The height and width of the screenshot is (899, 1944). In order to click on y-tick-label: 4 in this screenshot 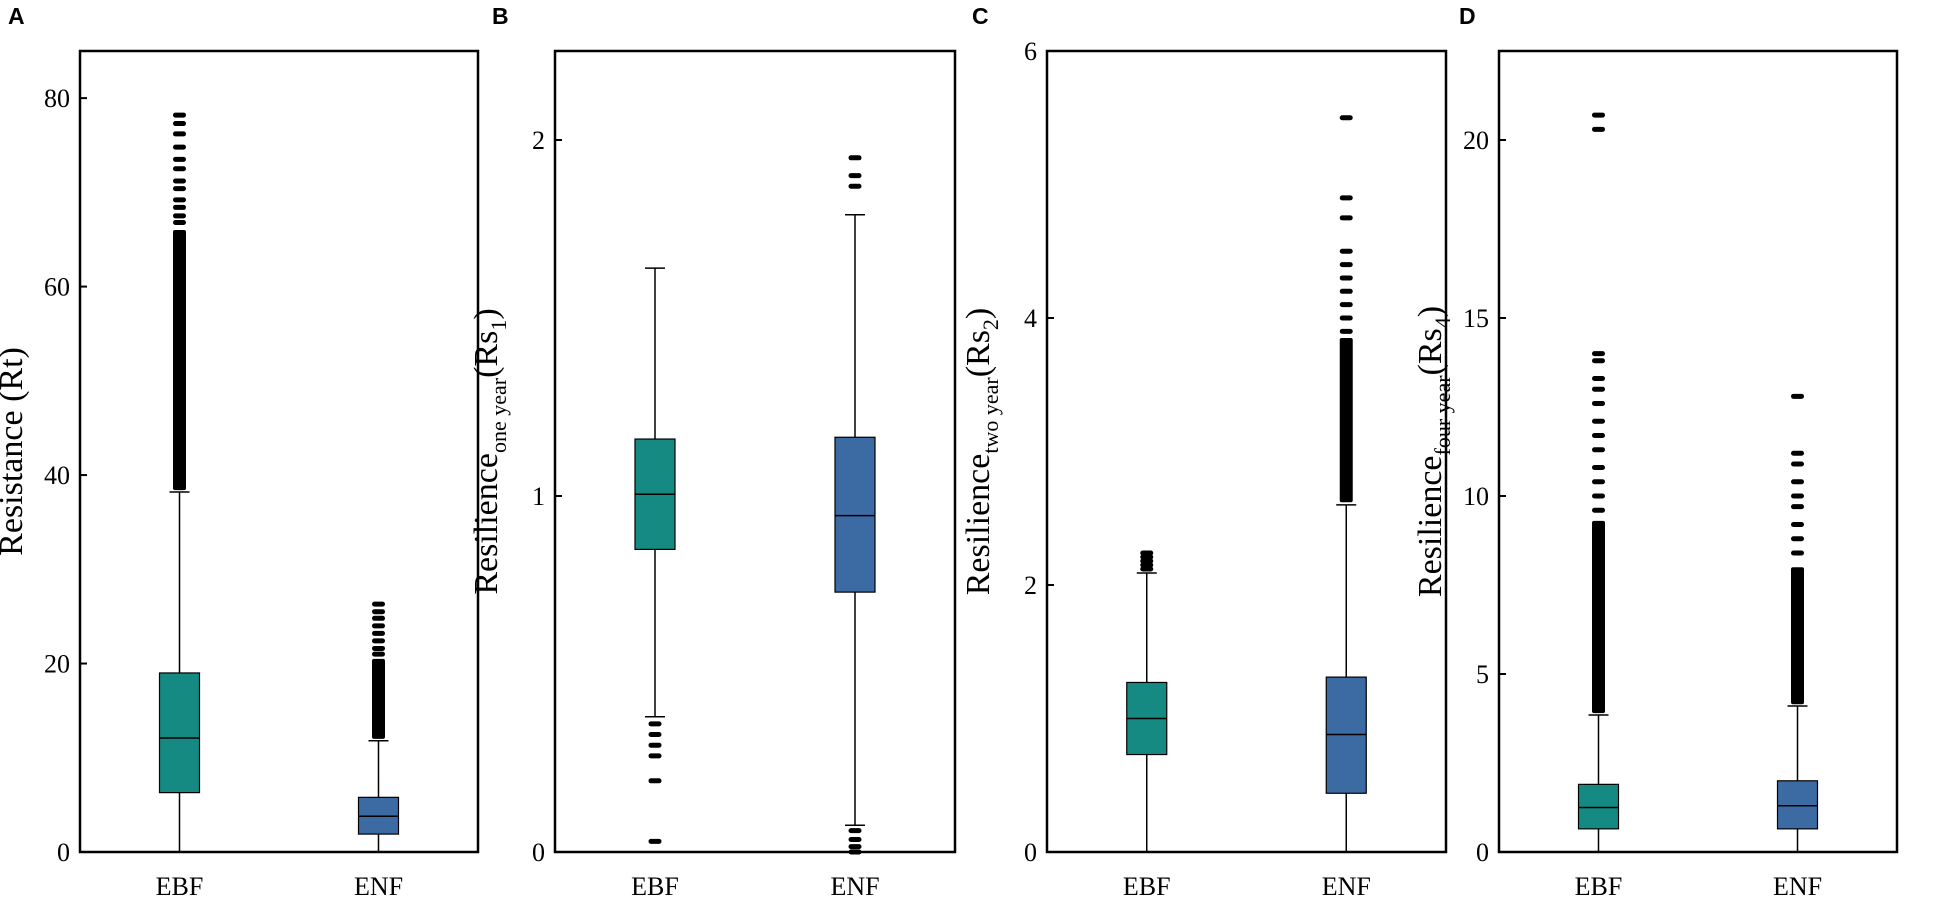, I will do `click(1030, 318)`.